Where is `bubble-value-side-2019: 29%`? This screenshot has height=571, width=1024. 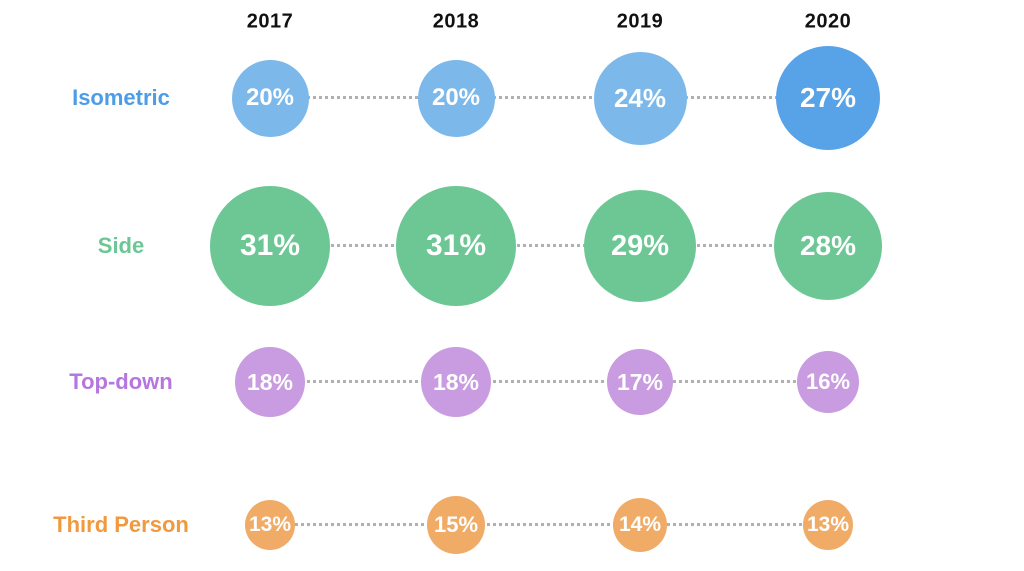 bubble-value-side-2019: 29% is located at coordinates (640, 245).